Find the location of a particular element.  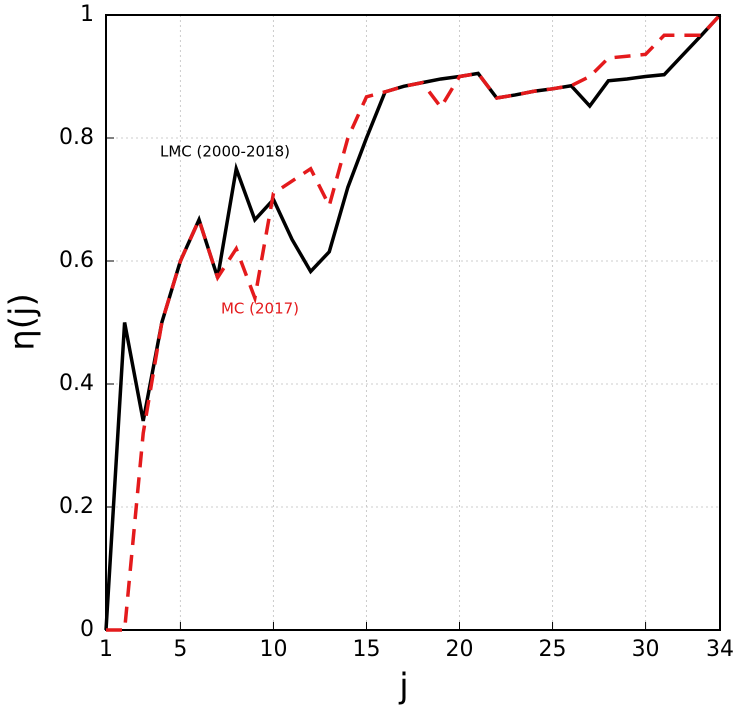

x-tick-label: 25 is located at coordinates (553, 649).